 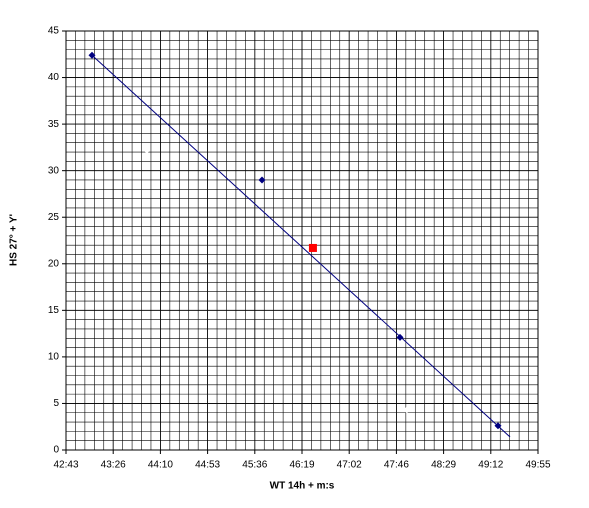 I want to click on x-tick-label: 45:36, so click(x=254, y=465).